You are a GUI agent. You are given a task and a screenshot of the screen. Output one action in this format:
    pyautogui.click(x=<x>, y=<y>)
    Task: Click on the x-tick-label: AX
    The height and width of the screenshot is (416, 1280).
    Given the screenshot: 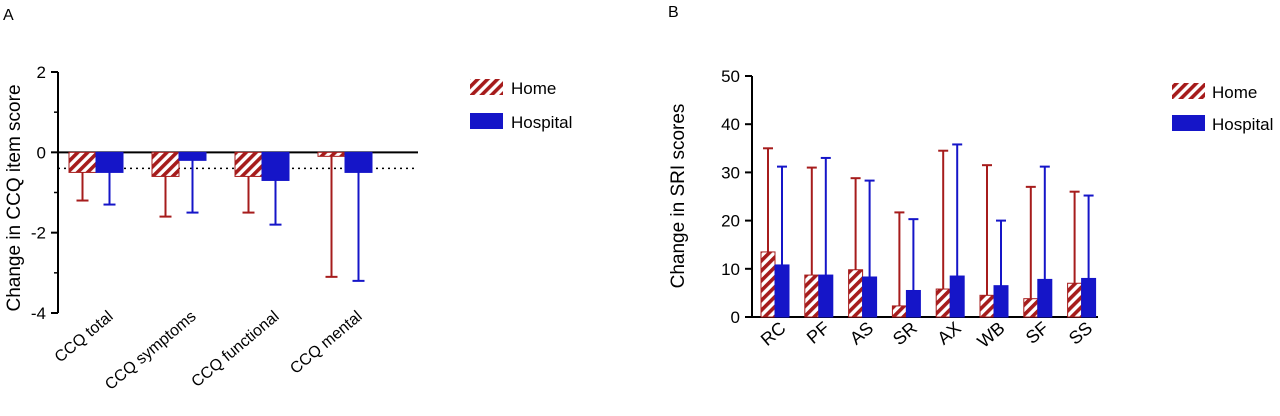 What is the action you would take?
    pyautogui.click(x=949, y=333)
    